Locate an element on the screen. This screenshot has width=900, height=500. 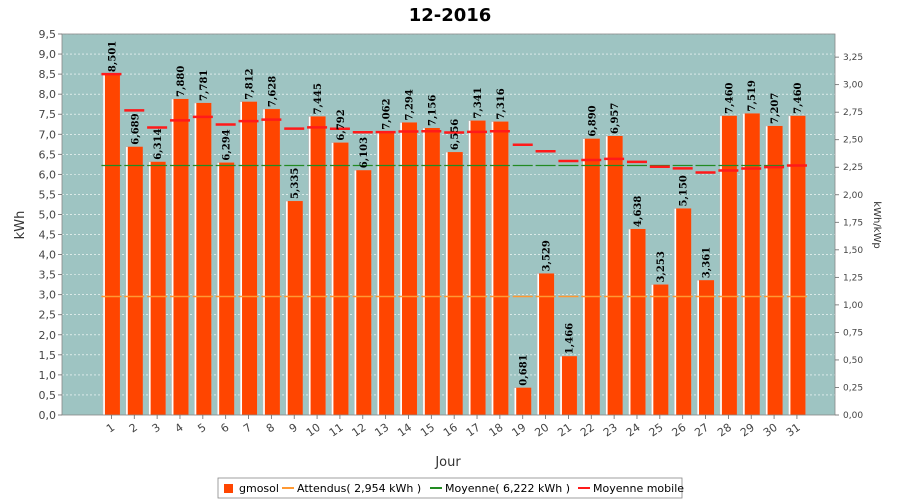
x-tick-label: 22 is located at coordinates (587, 430).